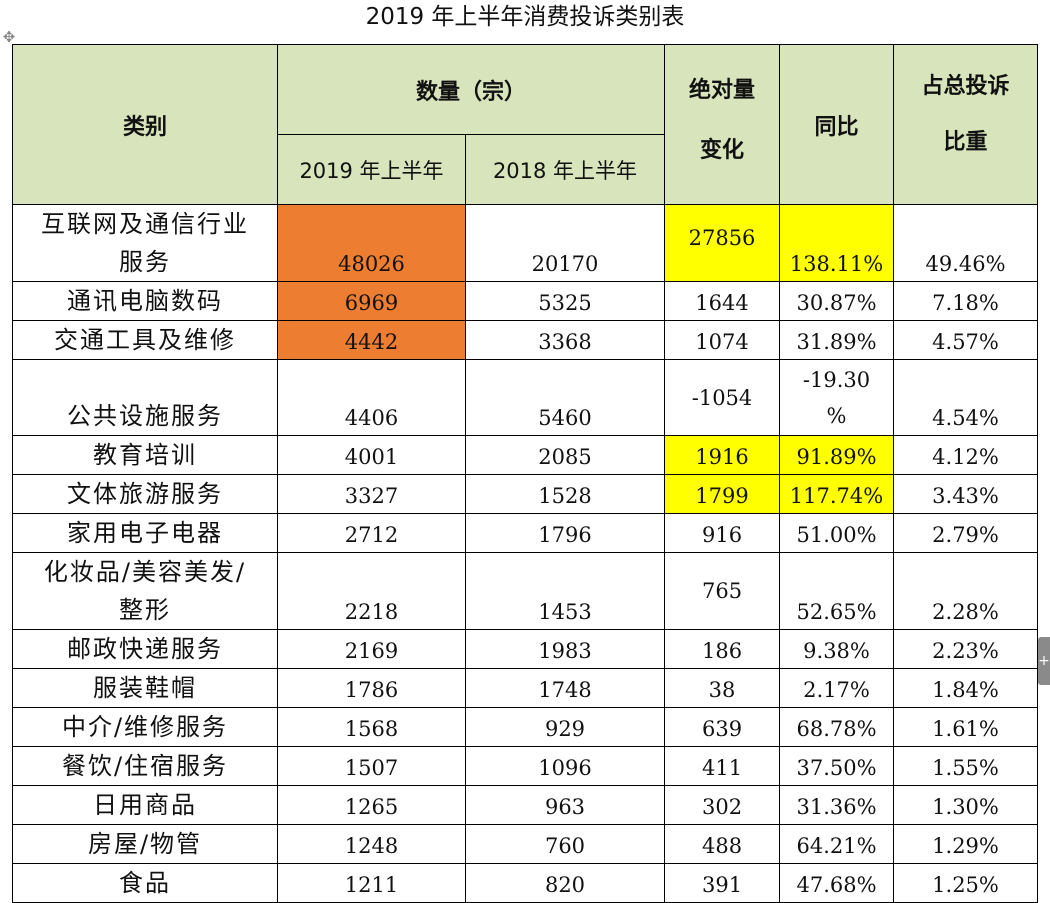  I want to click on change-cell: 391, so click(722, 883).